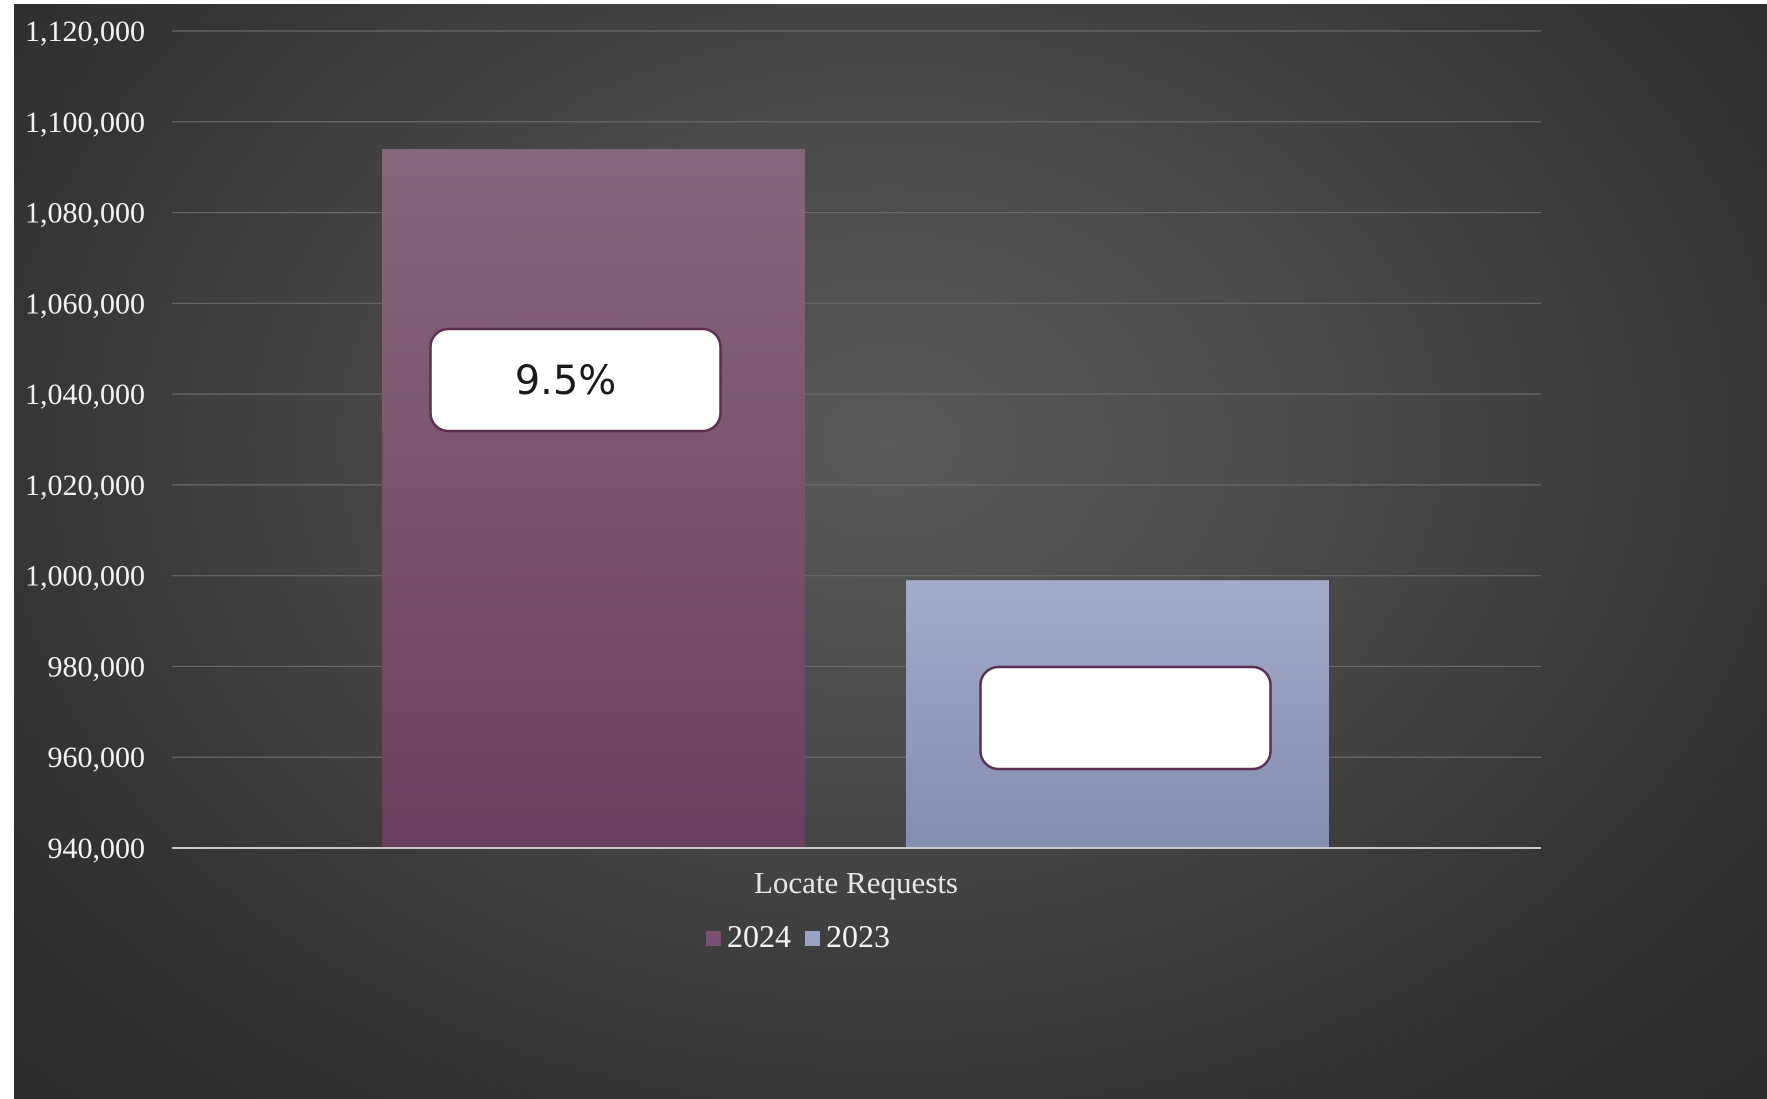 This screenshot has width=1767, height=1099. Describe the element at coordinates (812, 938) in the screenshot. I see `legend-swatch-2023` at that location.